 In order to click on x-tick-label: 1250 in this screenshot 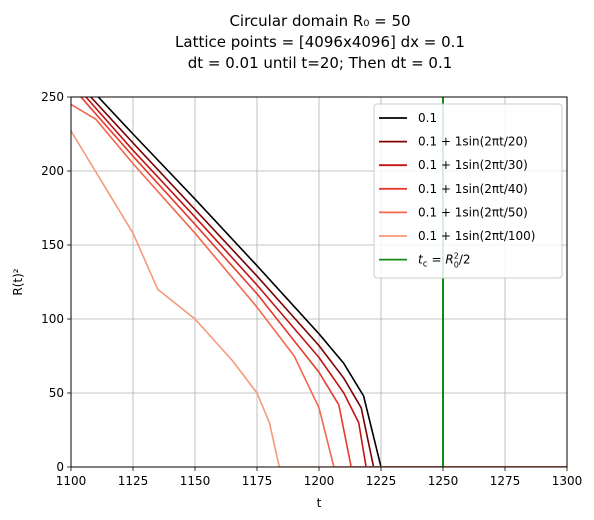, I will do `click(443, 481)`.